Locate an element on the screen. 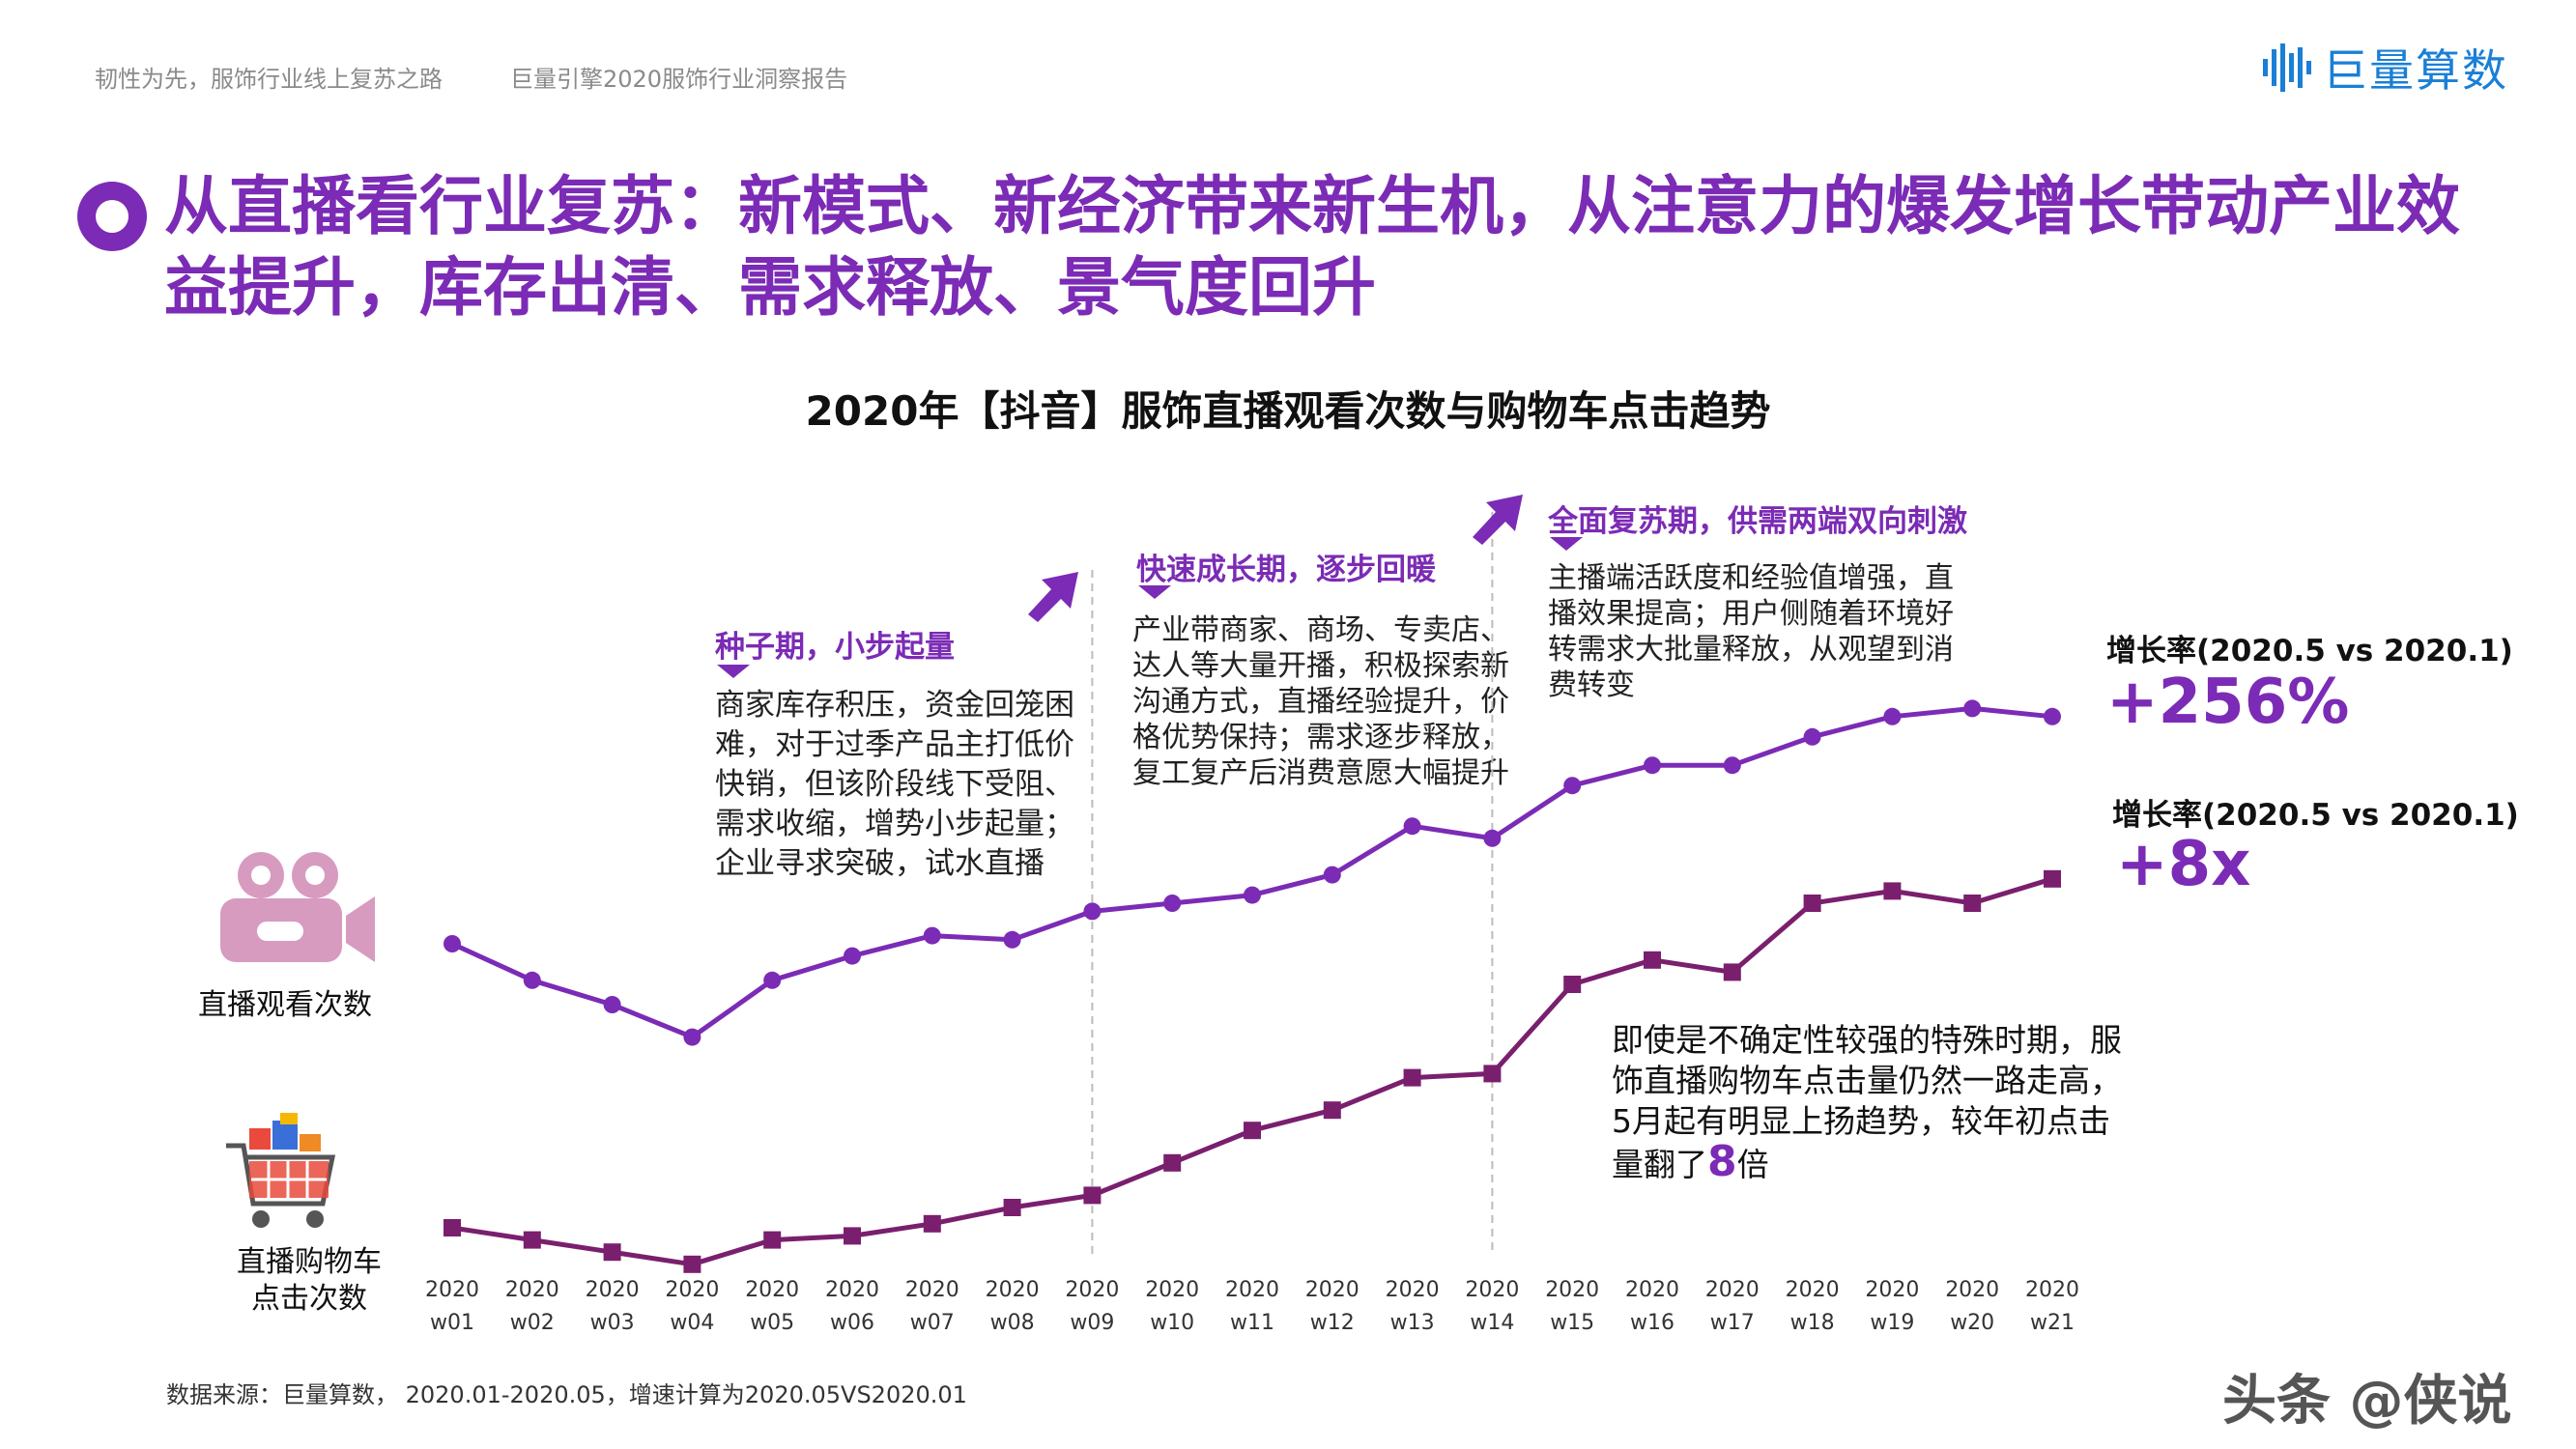 The image size is (2576, 1449). x-tick-label: w18 is located at coordinates (1813, 1323).